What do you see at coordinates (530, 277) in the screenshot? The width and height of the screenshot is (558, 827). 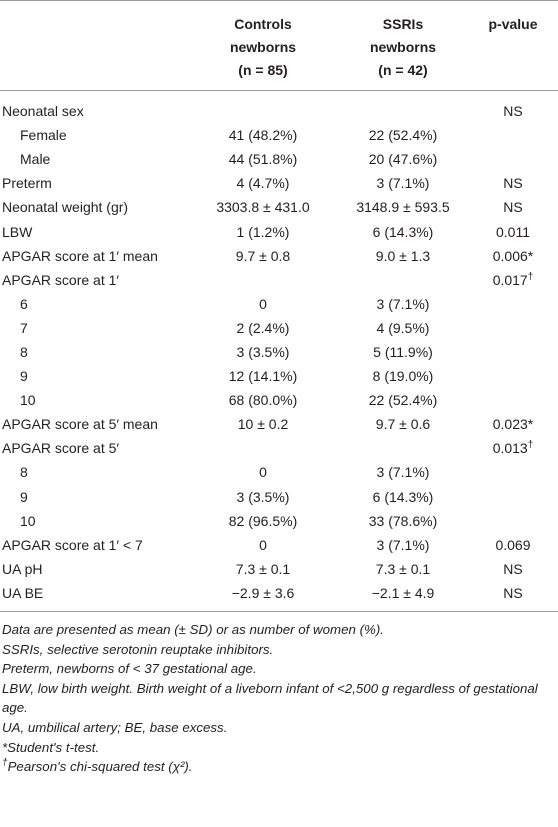 I see `p-value-mark: †` at bounding box center [530, 277].